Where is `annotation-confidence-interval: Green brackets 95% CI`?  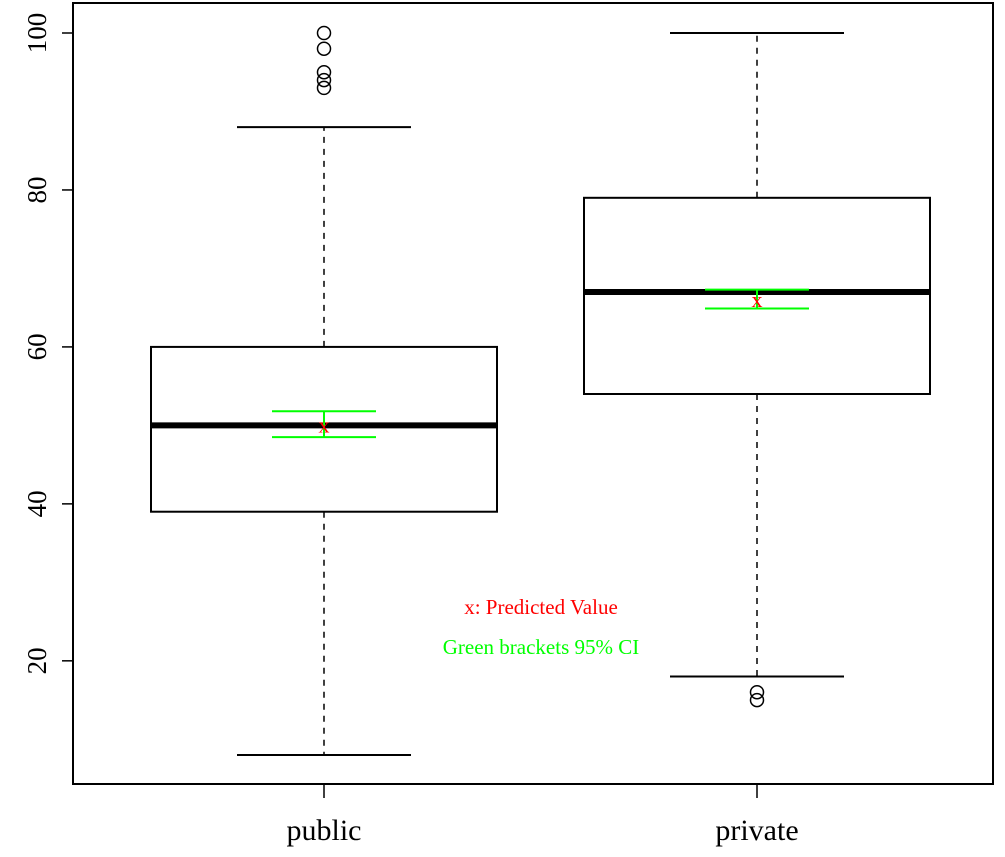
annotation-confidence-interval: Green brackets 95% CI is located at coordinates (541, 647).